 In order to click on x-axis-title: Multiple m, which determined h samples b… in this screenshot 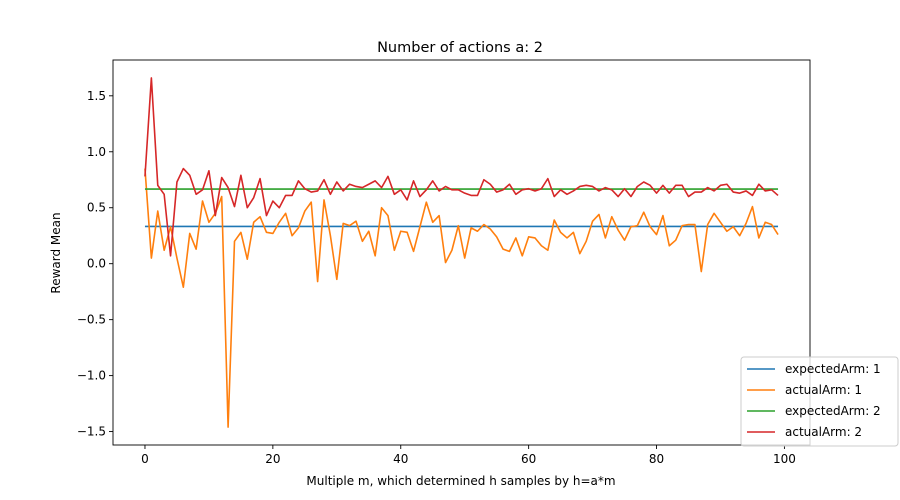, I will do `click(460, 481)`.